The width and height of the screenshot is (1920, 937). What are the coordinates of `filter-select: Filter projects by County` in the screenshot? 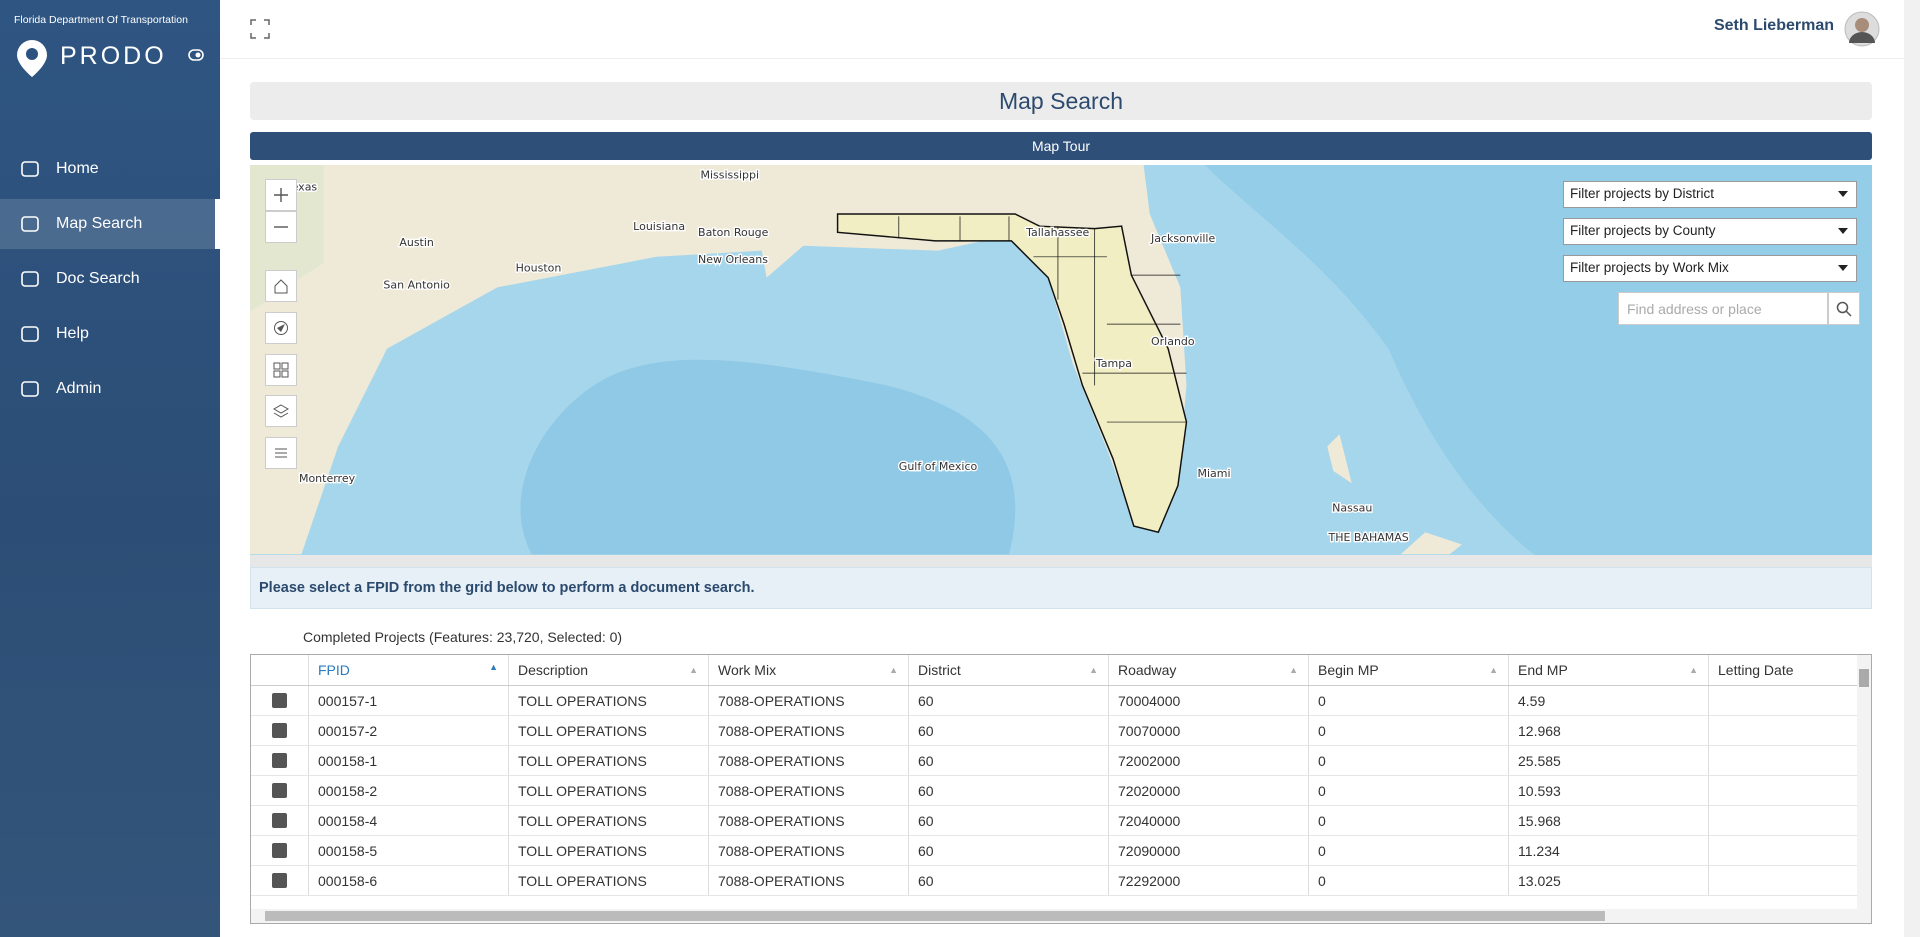 It's located at (1710, 231).